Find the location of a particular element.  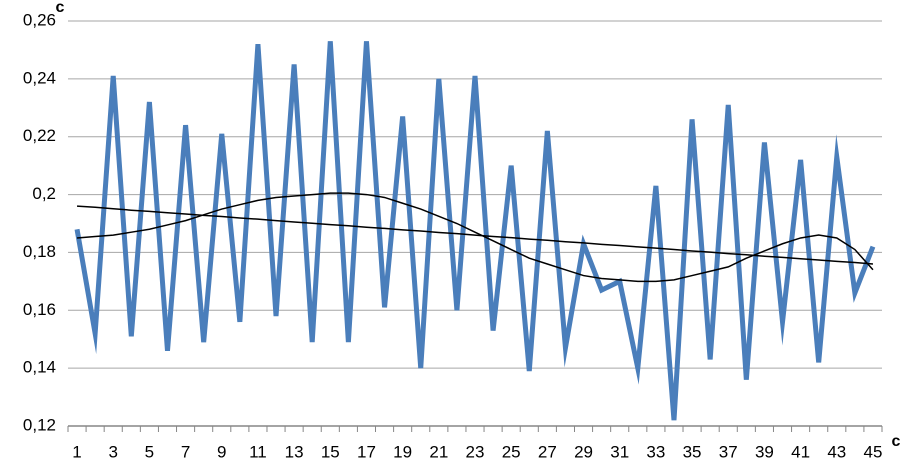

x-tick-label: 45 is located at coordinates (872, 451).